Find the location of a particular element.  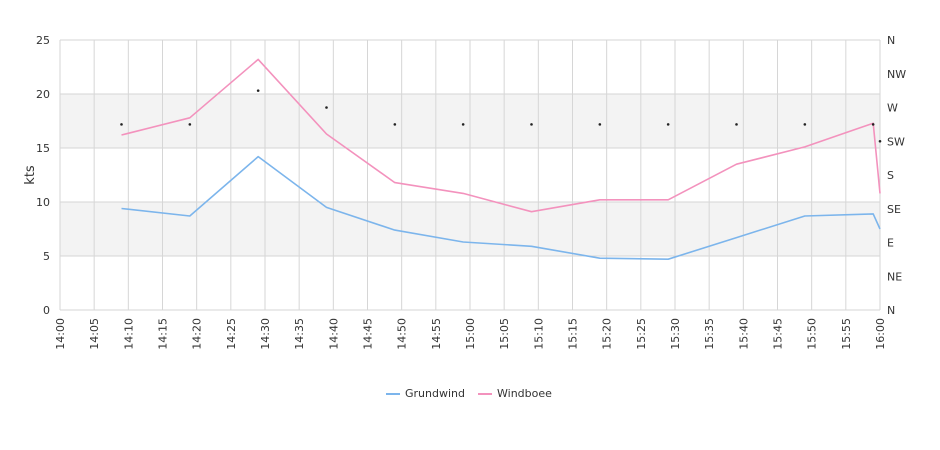

x-tick-label: 15:15 is located at coordinates (573, 334).